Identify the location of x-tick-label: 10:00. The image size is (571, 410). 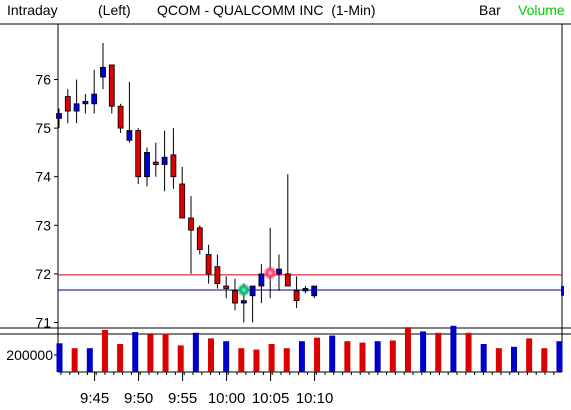
(227, 398).